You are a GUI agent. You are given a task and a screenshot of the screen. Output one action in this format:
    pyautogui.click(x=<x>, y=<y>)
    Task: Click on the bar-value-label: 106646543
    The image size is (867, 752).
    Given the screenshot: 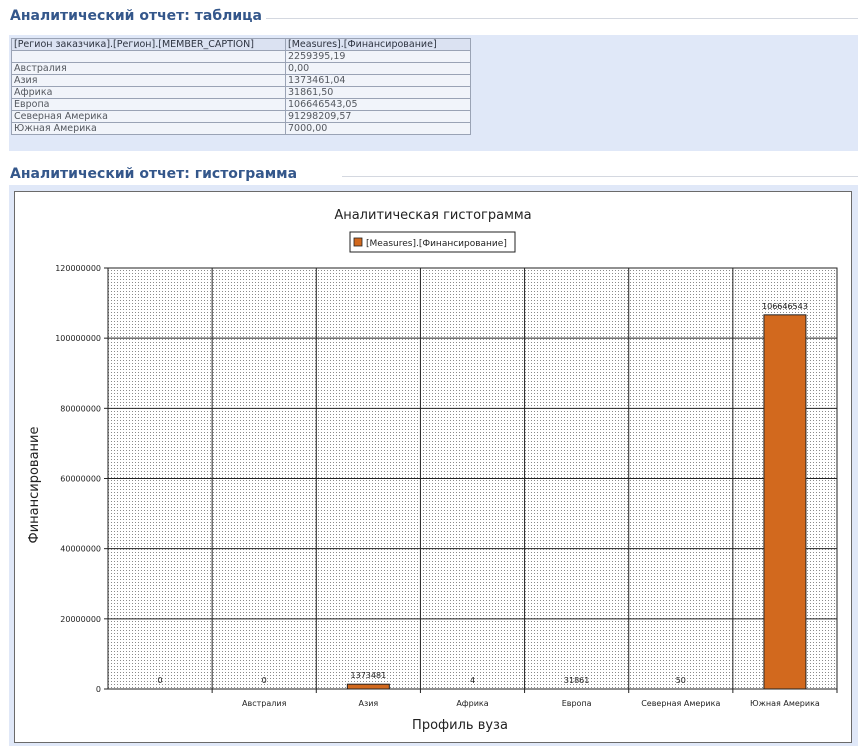 What is the action you would take?
    pyautogui.click(x=785, y=306)
    